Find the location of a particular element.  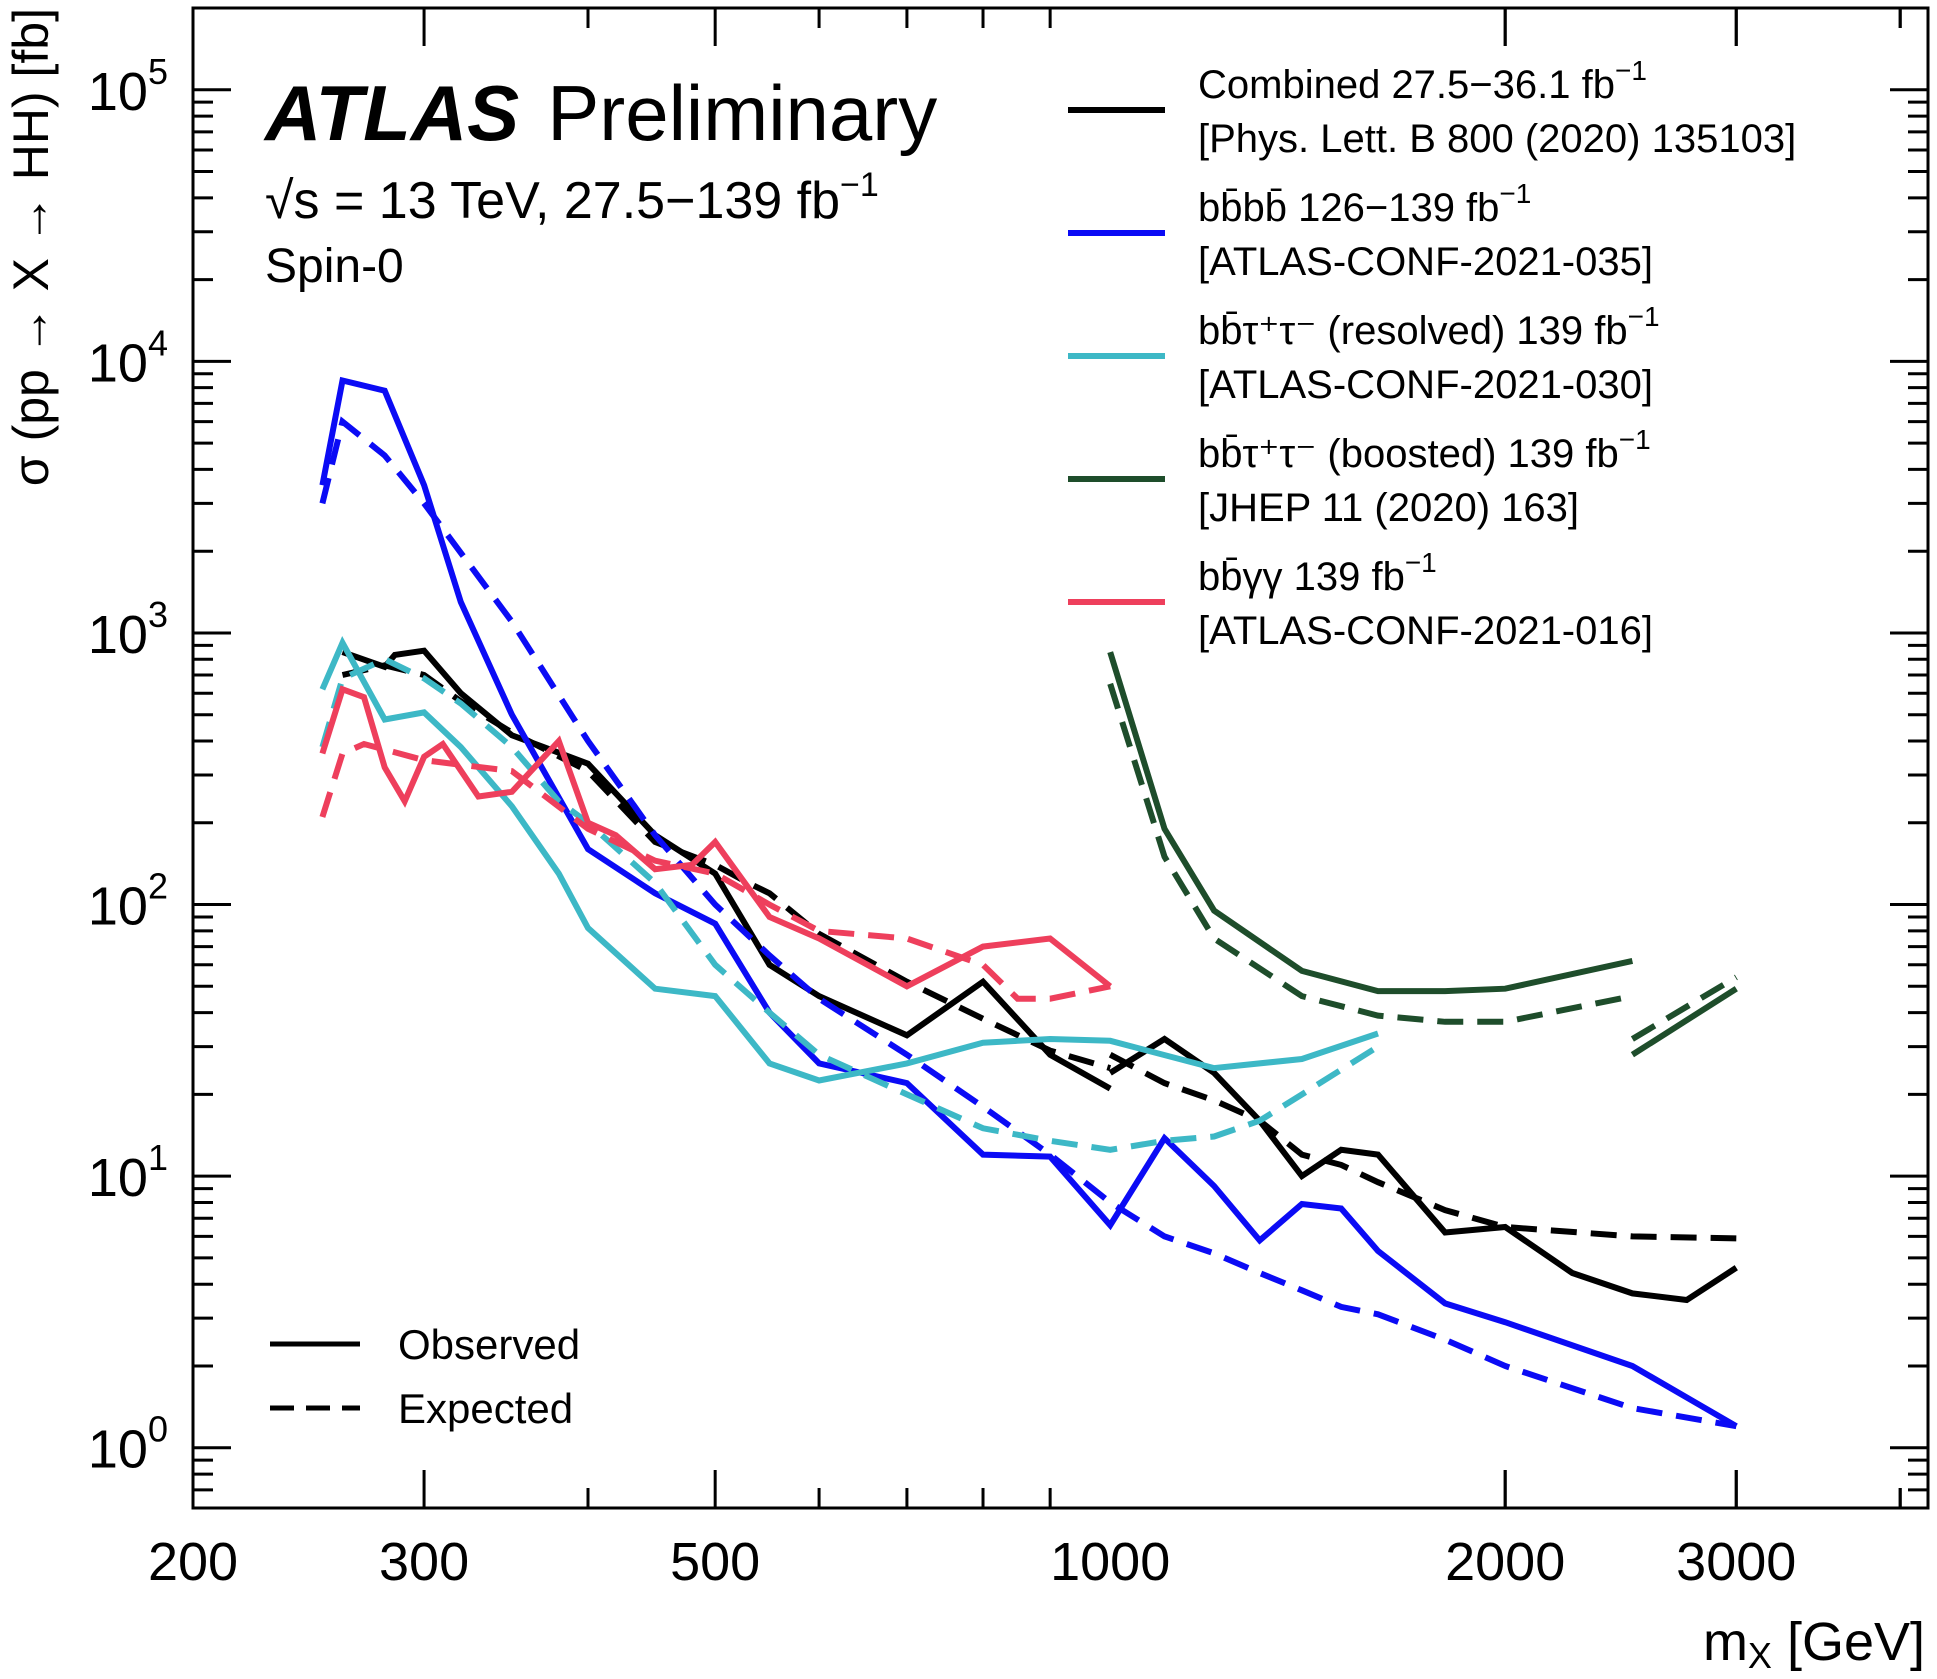

y-tick-labels: 10⁰ 10¹ 10² 10³ 10⁴ 10⁵ is located at coordinates (128, 765).